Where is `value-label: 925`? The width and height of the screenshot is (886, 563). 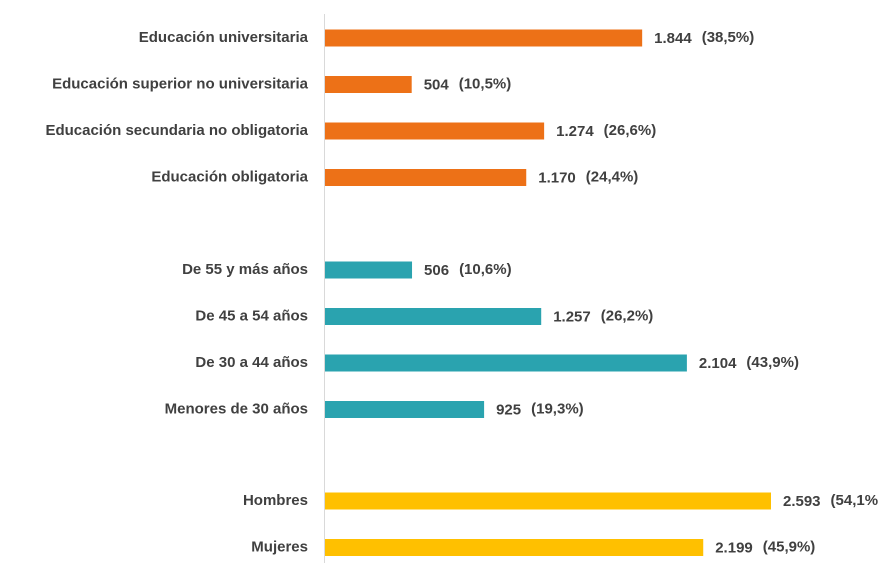 value-label: 925 is located at coordinates (508, 409).